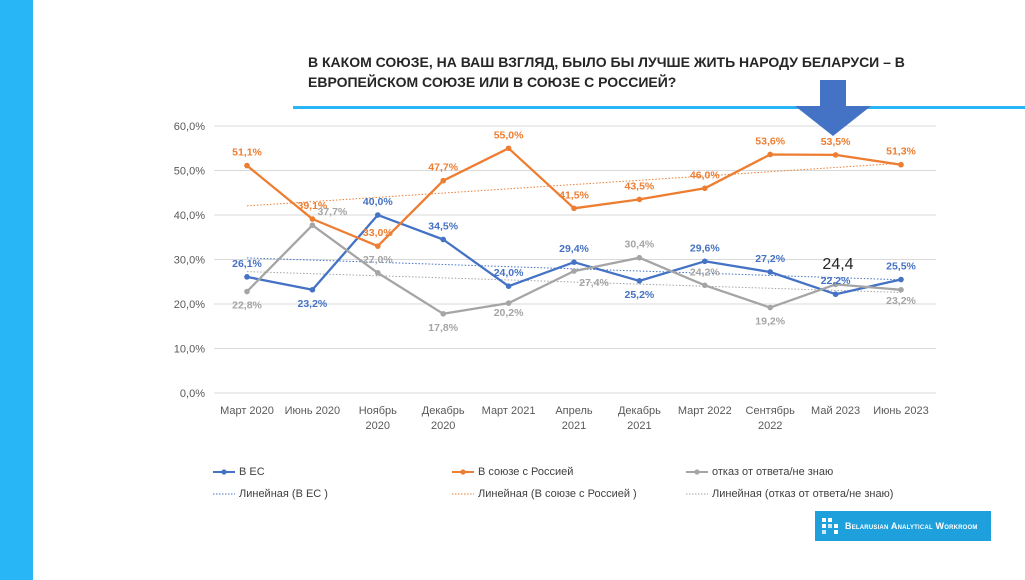 This screenshot has height=580, width=1025. What do you see at coordinates (313, 304) in the screenshot?
I see `eu-data-label: 23,2%` at bounding box center [313, 304].